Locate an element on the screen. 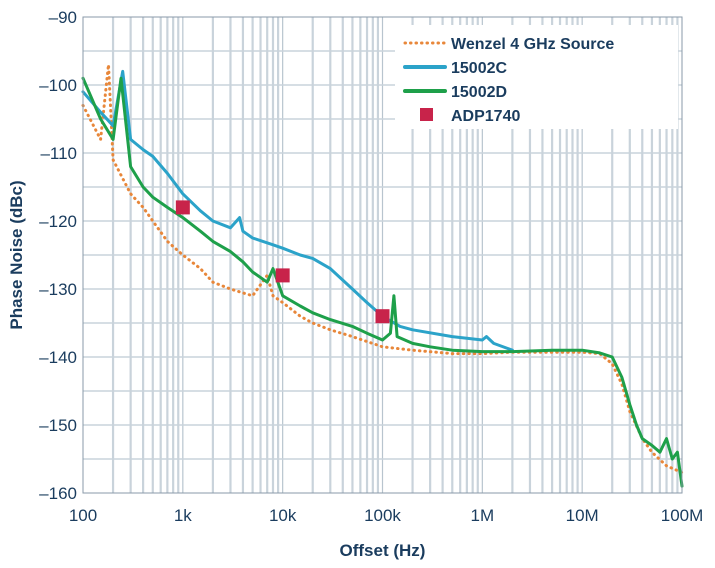 This screenshot has height=568, width=715. legend-label-wenzel-4-ghz-source: Wenzel 4 GHz Source is located at coordinates (532, 44).